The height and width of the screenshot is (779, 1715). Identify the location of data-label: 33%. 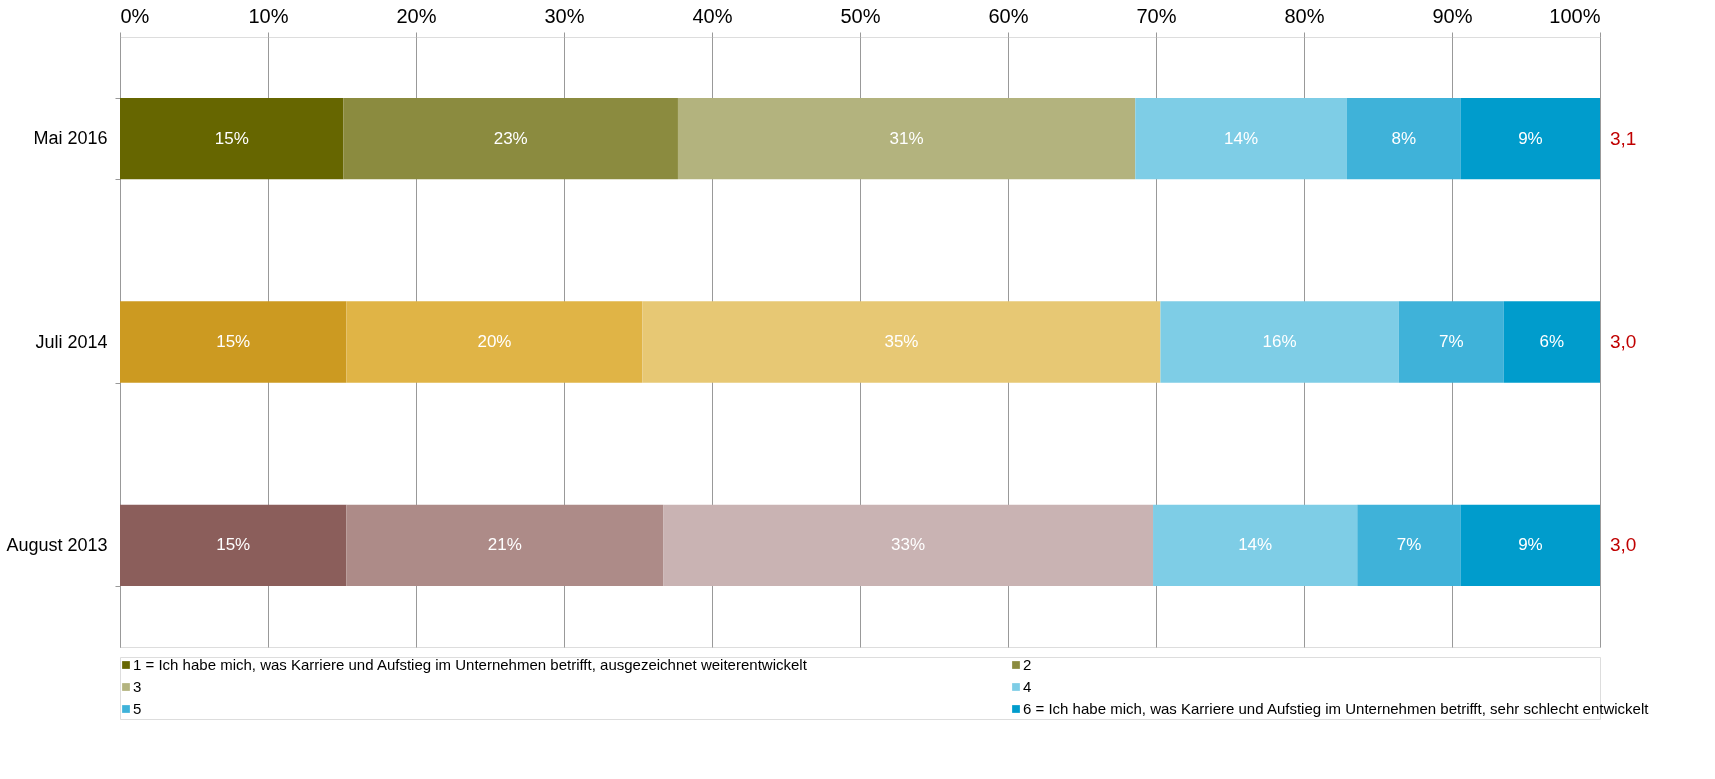
(908, 545).